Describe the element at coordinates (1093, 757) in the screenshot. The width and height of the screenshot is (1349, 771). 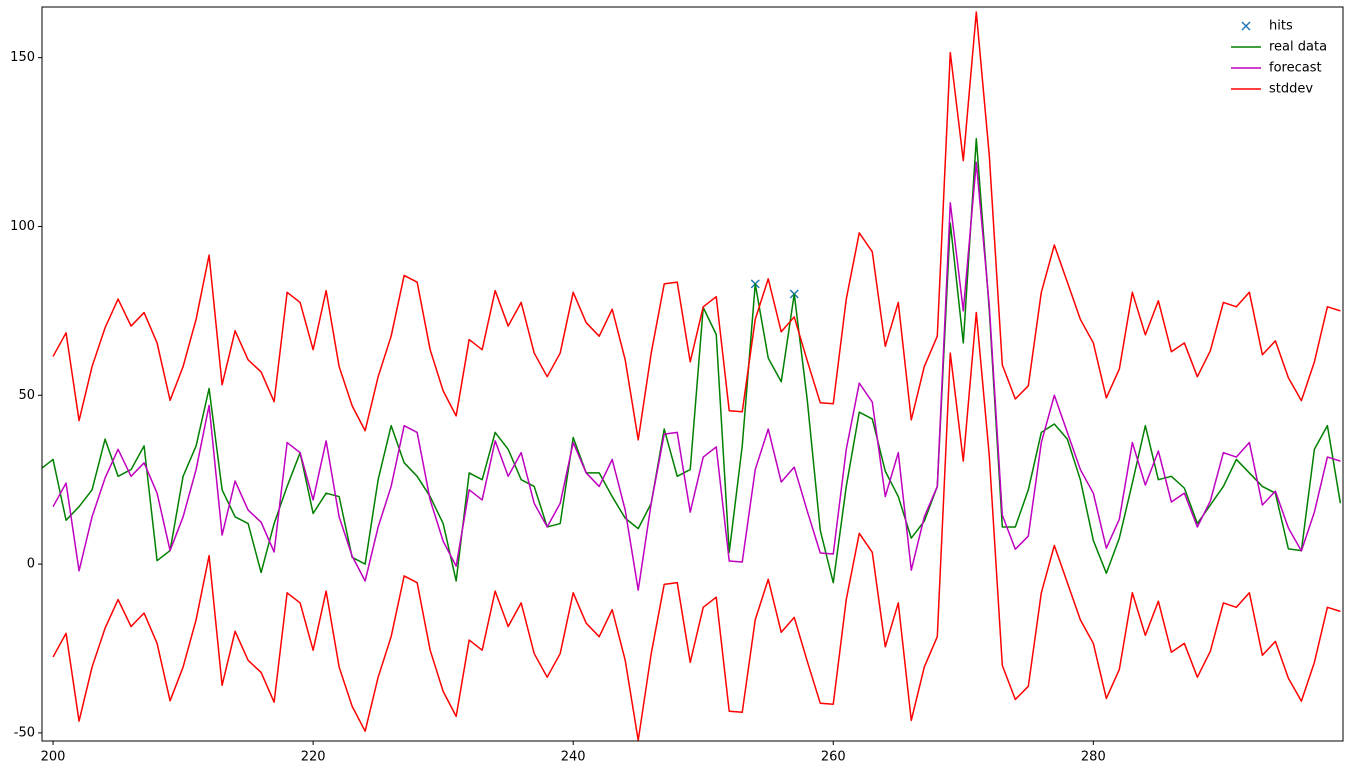
I see `x-tick-label: 280` at that location.